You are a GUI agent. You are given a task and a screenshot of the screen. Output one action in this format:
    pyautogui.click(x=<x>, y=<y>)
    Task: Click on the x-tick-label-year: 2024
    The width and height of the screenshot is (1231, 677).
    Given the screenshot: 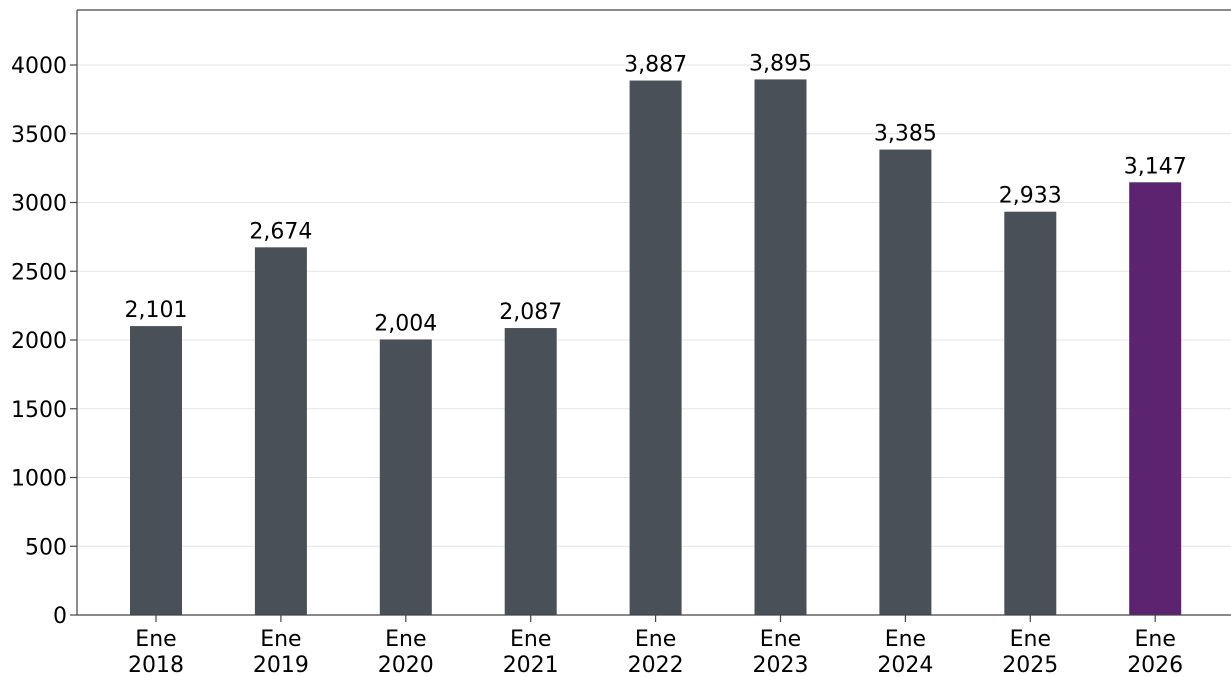 What is the action you would take?
    pyautogui.click(x=905, y=665)
    